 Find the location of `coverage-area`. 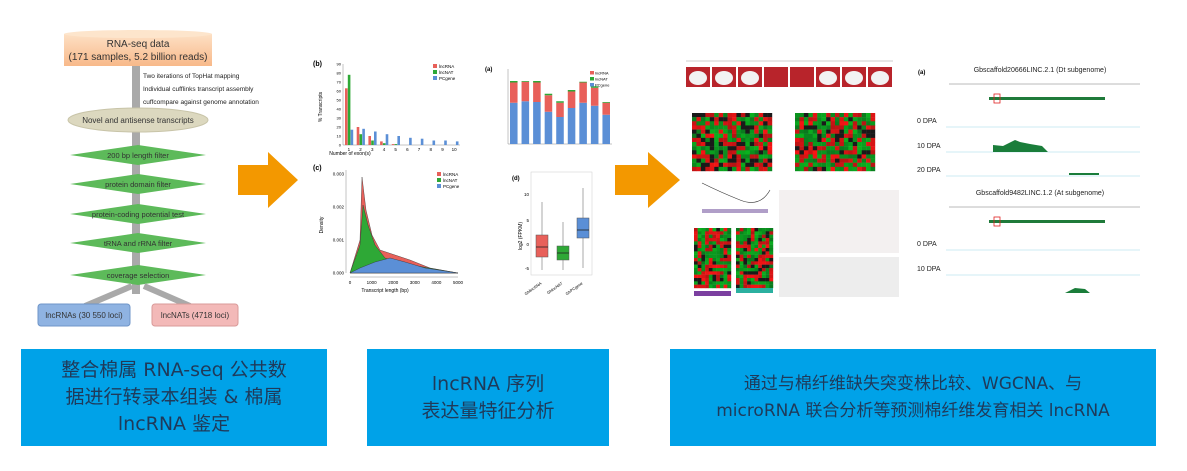

coverage-area is located at coordinates (1084, 174).